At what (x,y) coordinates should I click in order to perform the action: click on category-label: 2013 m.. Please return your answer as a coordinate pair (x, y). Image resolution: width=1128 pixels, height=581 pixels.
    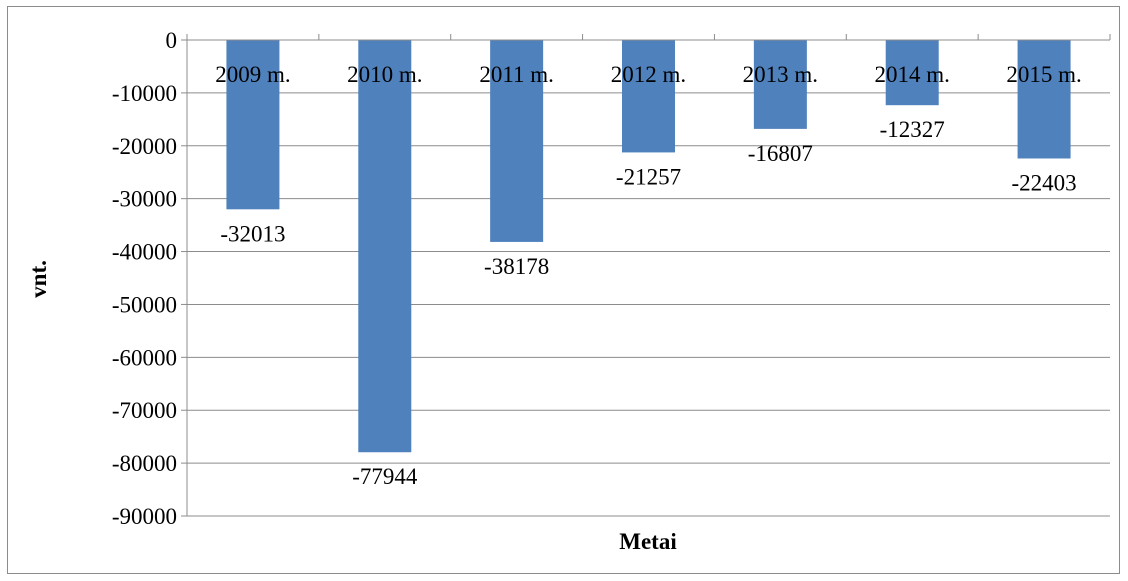
    Looking at the image, I should click on (780, 74).